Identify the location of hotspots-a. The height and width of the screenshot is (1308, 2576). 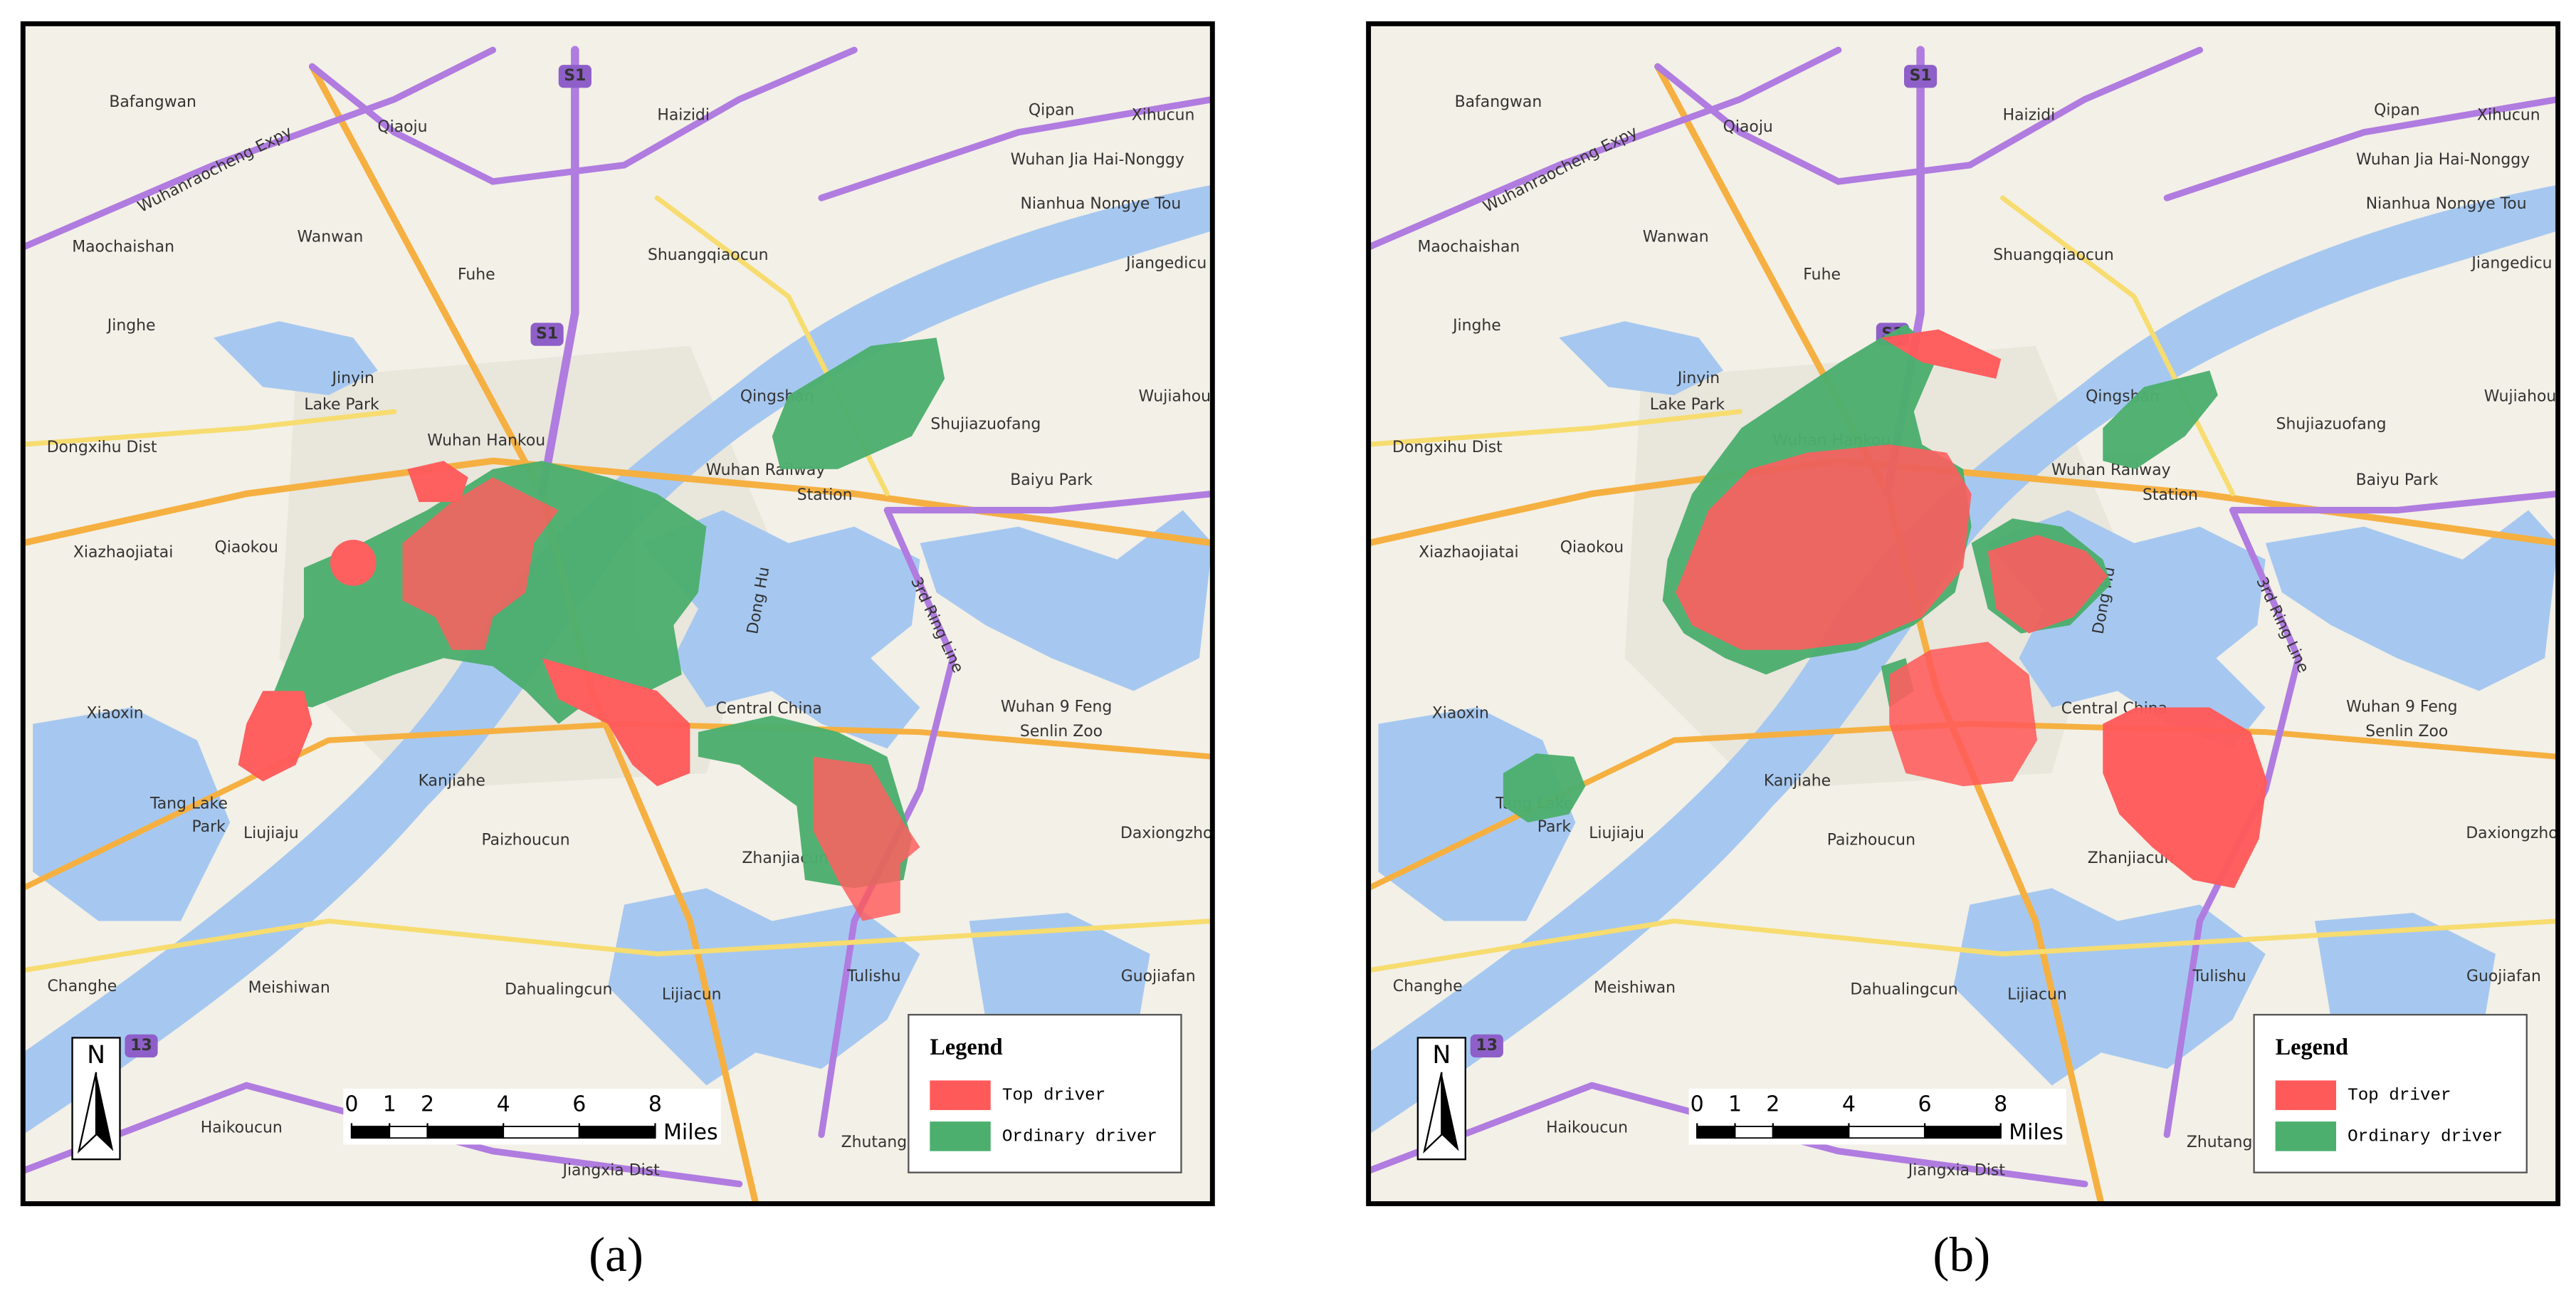
(591, 629).